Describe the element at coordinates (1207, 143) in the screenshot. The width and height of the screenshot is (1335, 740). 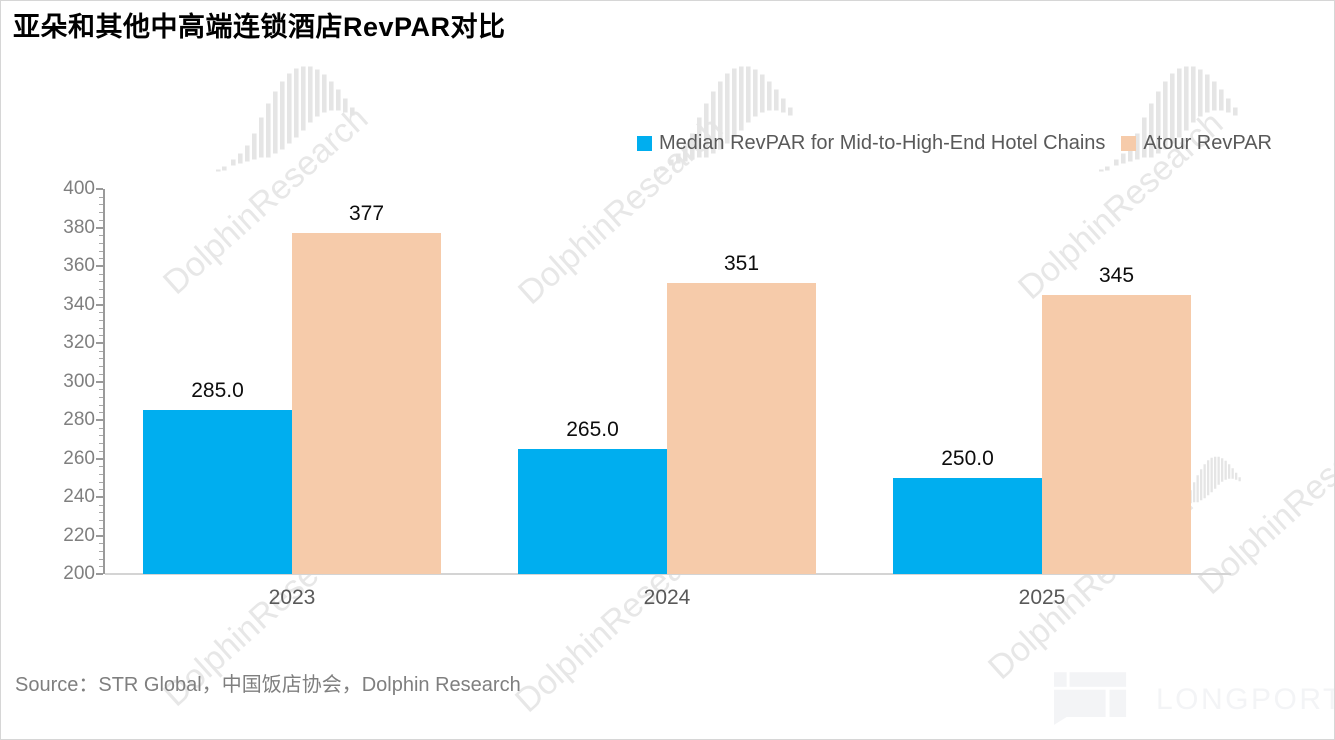
I see `legend-label: Atour RevPAR` at that location.